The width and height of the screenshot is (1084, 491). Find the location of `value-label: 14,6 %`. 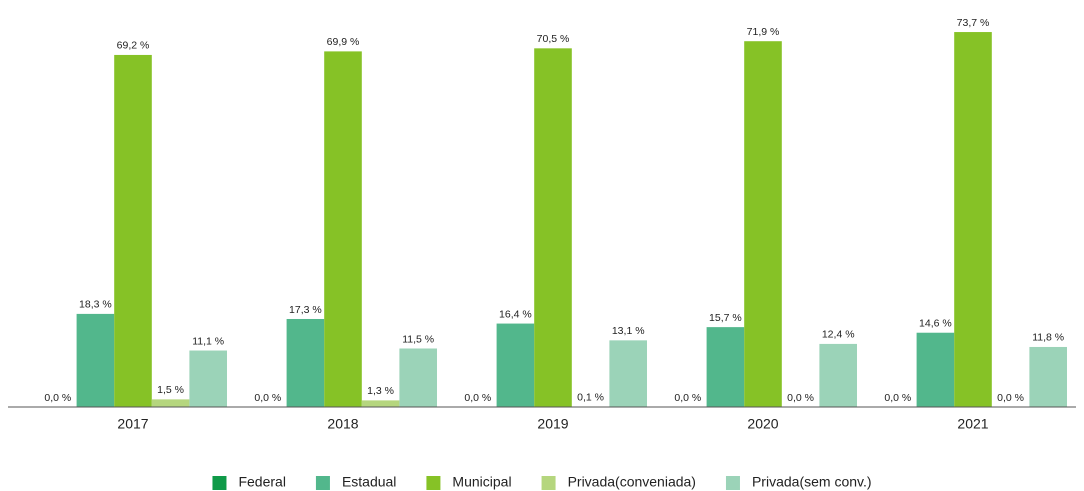

value-label: 14,6 % is located at coordinates (935, 324).